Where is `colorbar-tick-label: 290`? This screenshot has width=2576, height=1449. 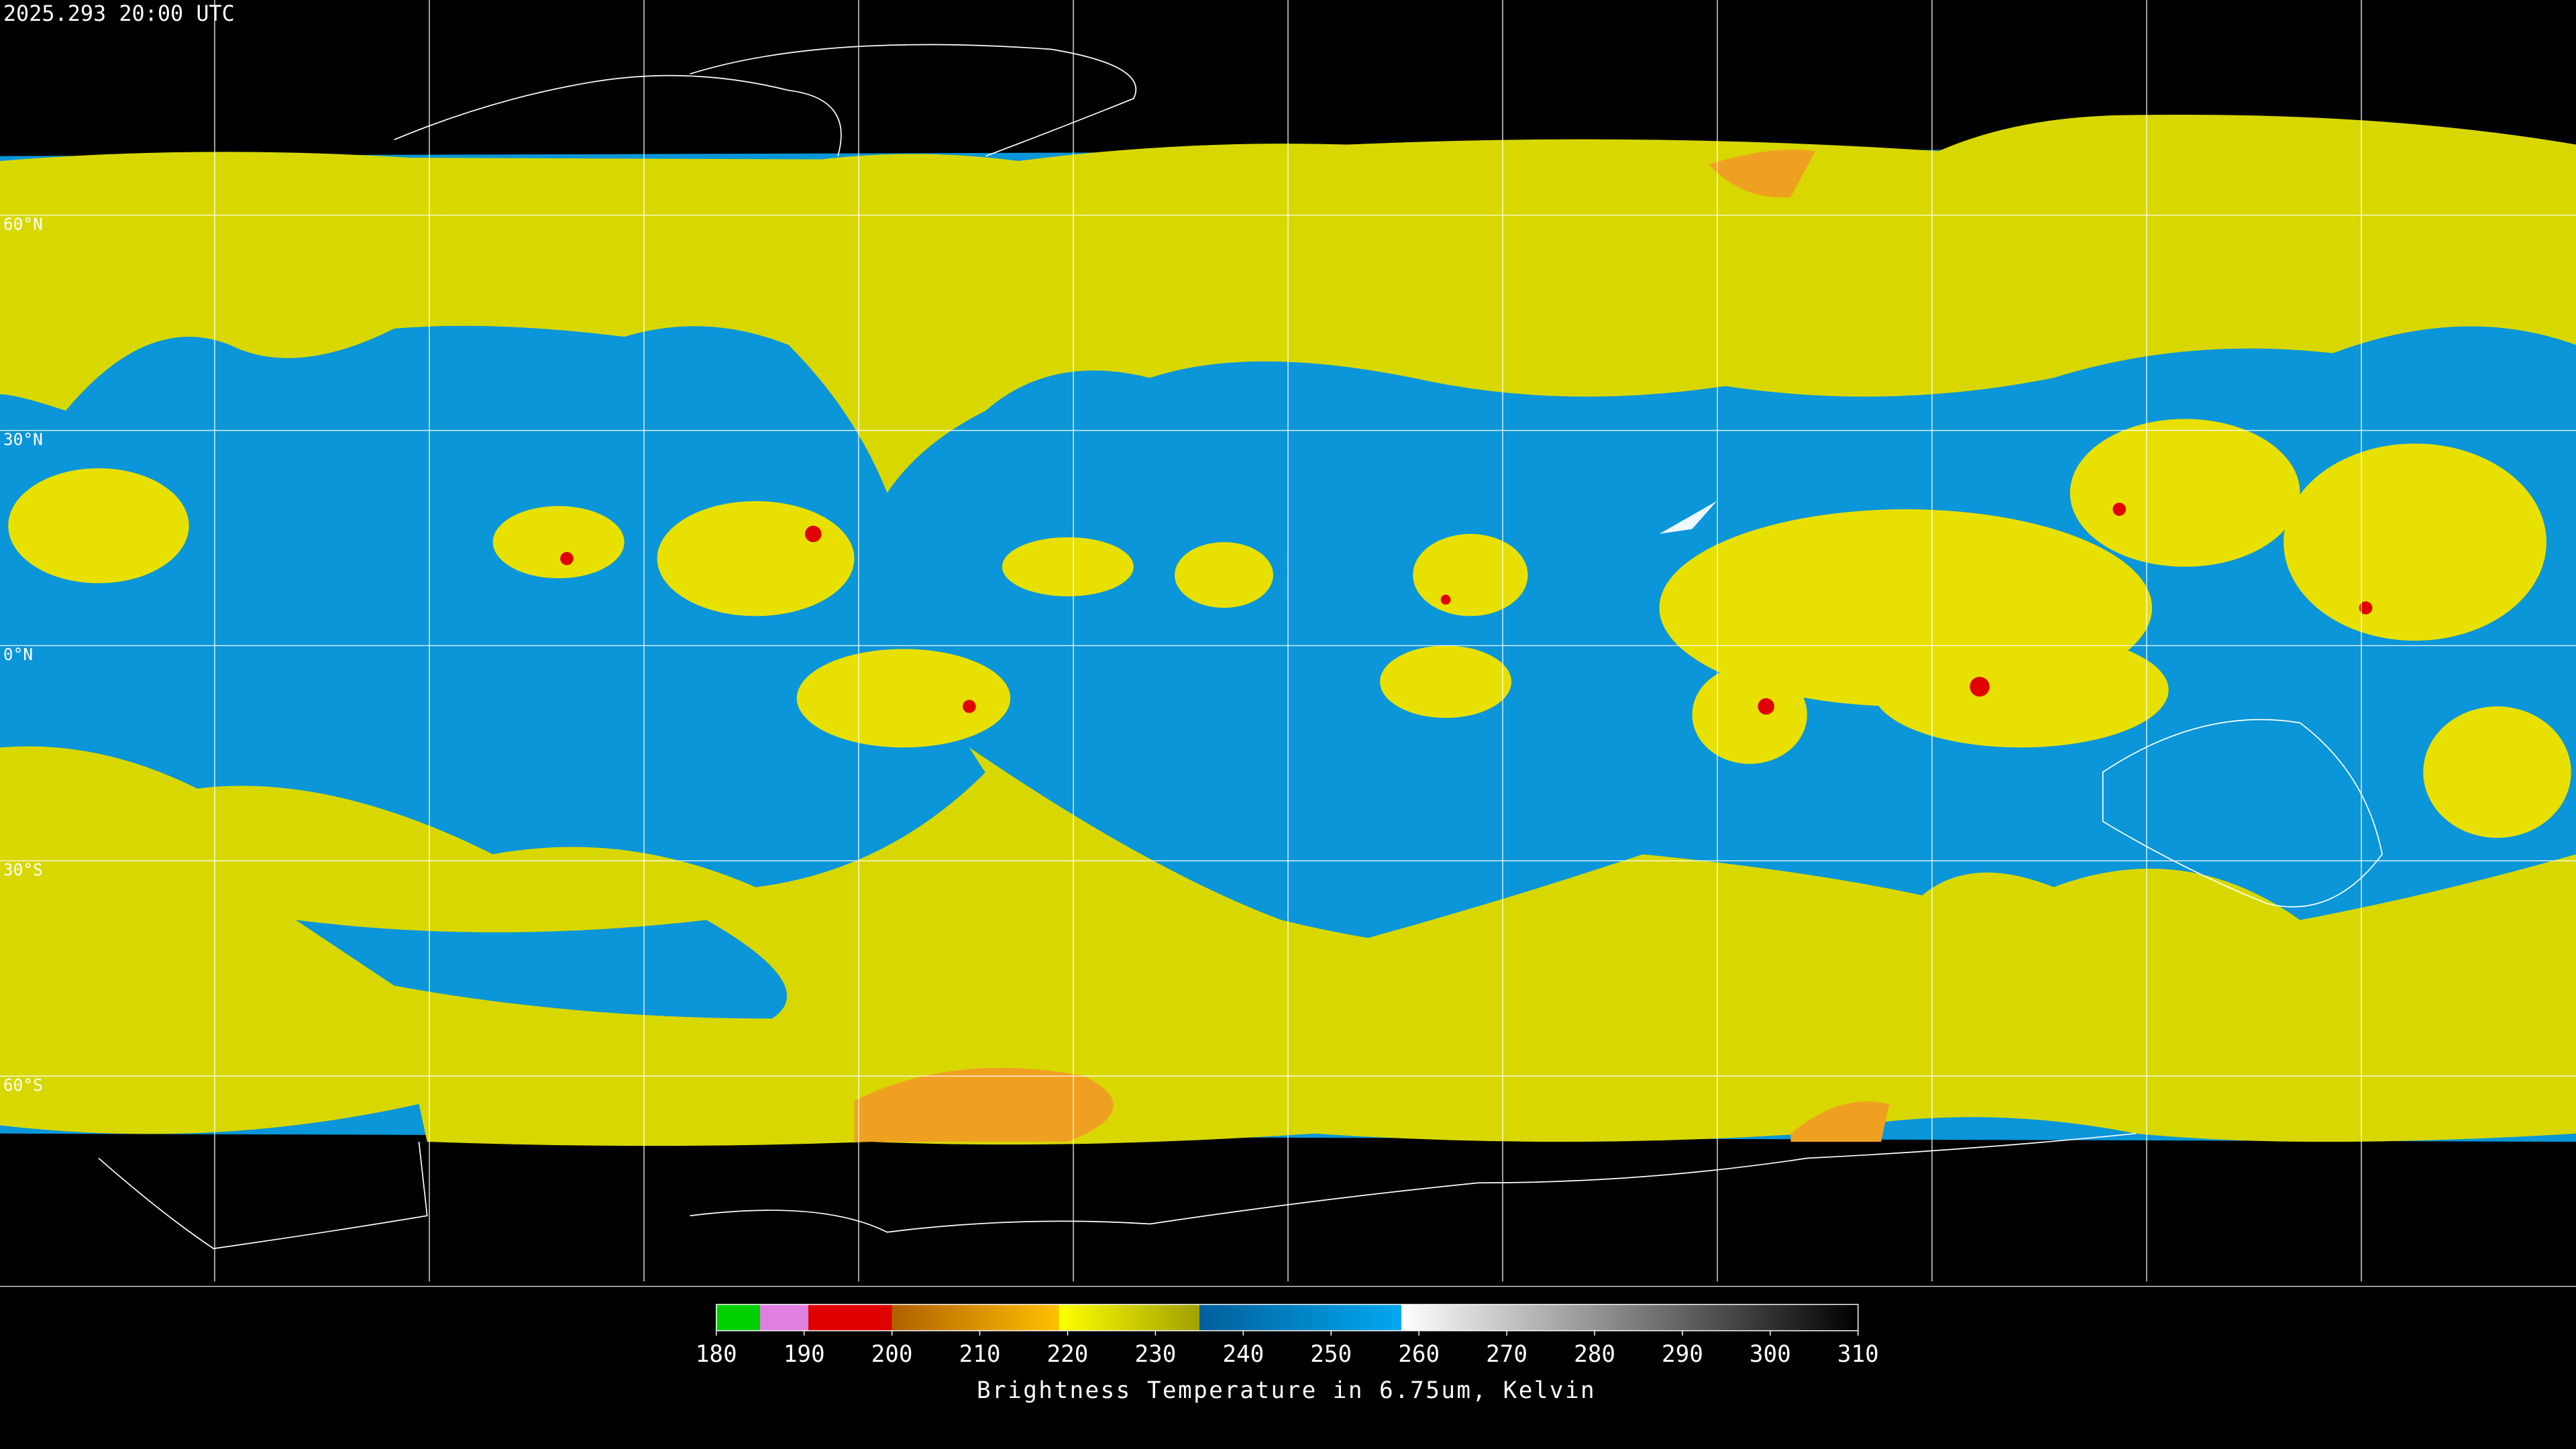
colorbar-tick-label: 290 is located at coordinates (1682, 1354).